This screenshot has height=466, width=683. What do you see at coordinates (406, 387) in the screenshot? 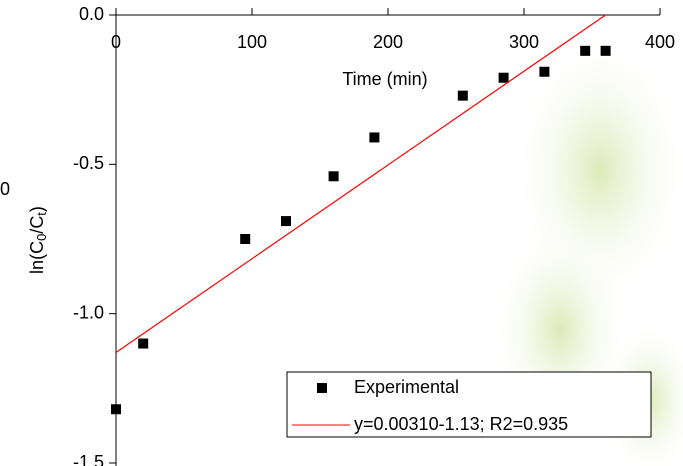
I see `legend-label: Experimental` at bounding box center [406, 387].